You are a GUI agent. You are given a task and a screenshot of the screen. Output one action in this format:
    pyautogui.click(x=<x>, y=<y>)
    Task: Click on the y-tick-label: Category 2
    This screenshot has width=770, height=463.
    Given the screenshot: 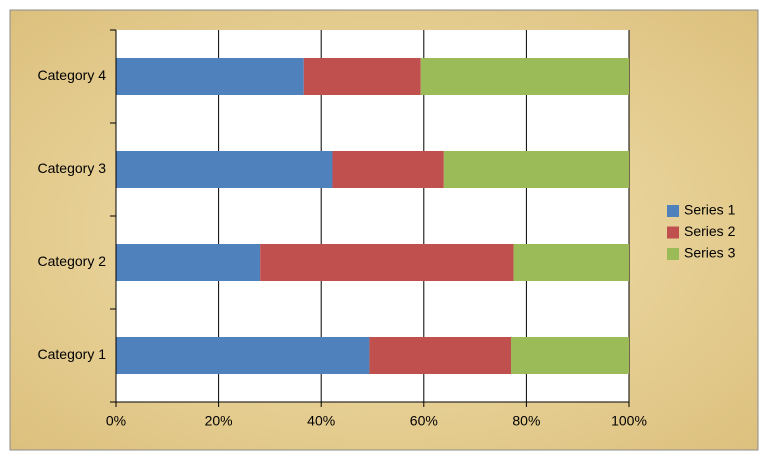 What is the action you would take?
    pyautogui.click(x=72, y=261)
    